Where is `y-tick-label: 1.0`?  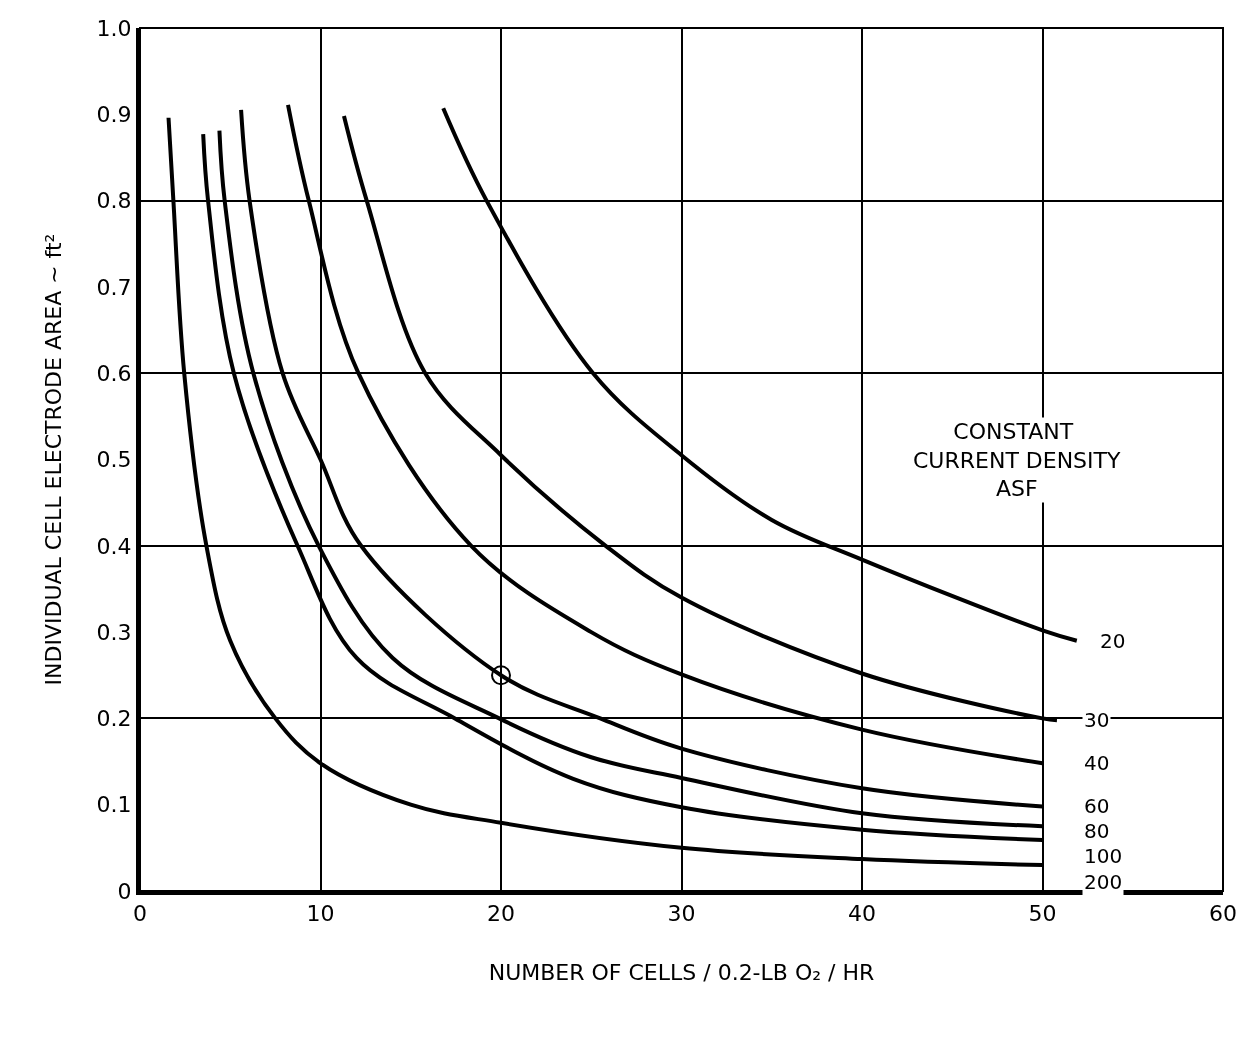
y-tick-label: 1.0 is located at coordinates (114, 28).